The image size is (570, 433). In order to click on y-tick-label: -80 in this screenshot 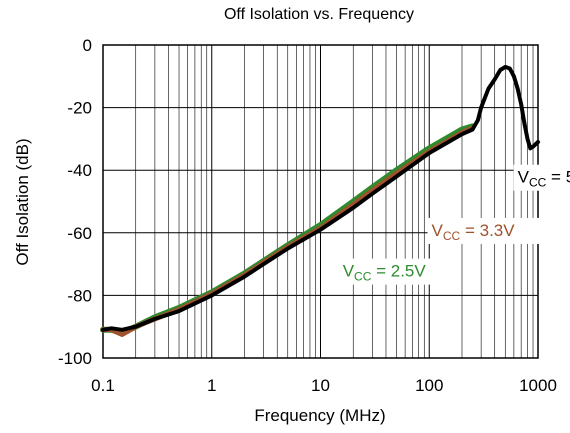, I will do `click(79, 295)`.